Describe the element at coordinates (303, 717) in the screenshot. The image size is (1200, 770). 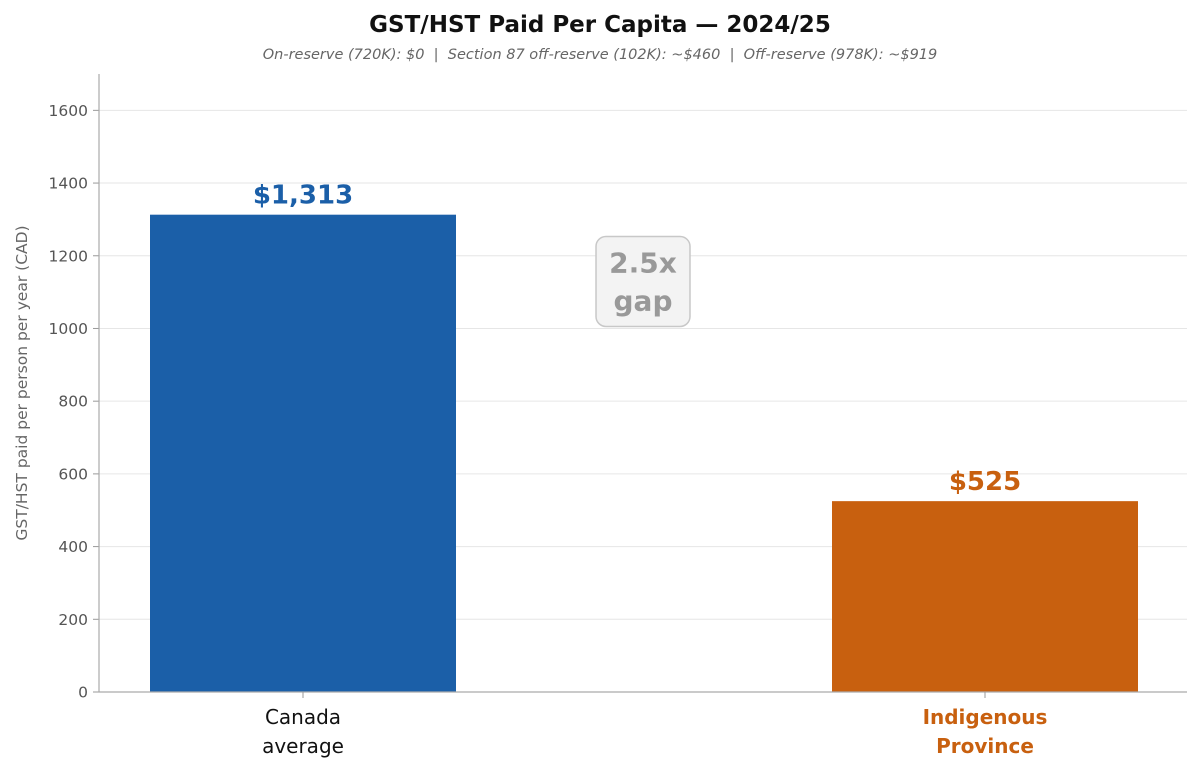
I see `x-tick-label: Canada` at that location.